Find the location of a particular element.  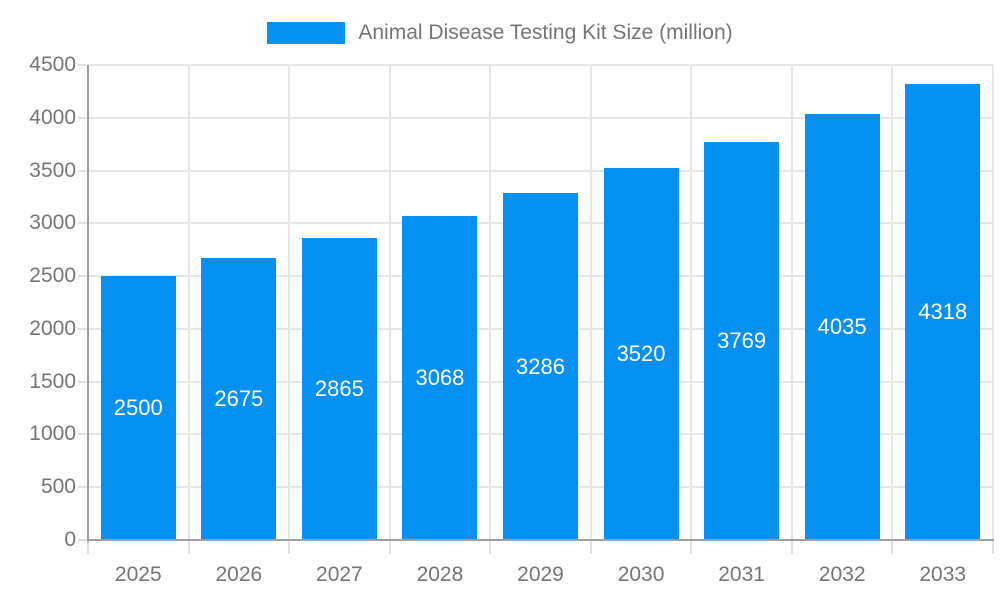

y-tick-label: 500 is located at coordinates (58, 487).